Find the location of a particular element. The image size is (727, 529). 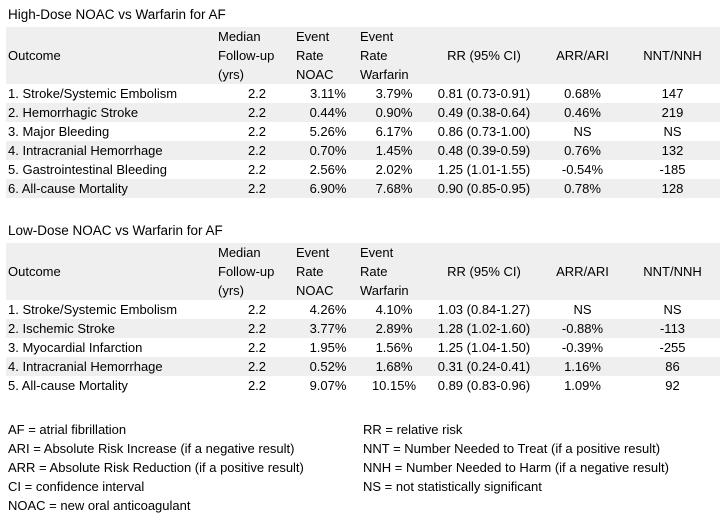

table-cell: 5.26% is located at coordinates (328, 131).